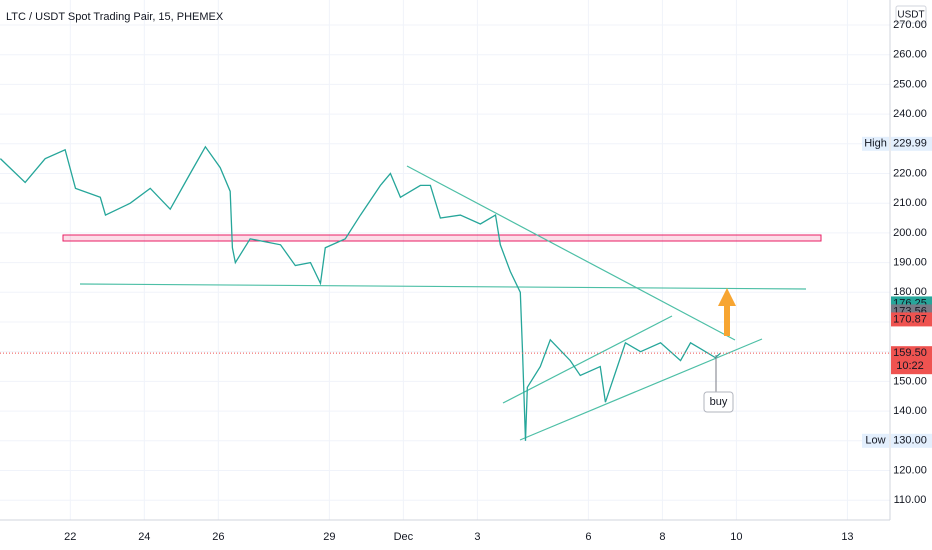 This screenshot has height=550, width=932. I want to click on price-tag: Low, so click(875, 441).